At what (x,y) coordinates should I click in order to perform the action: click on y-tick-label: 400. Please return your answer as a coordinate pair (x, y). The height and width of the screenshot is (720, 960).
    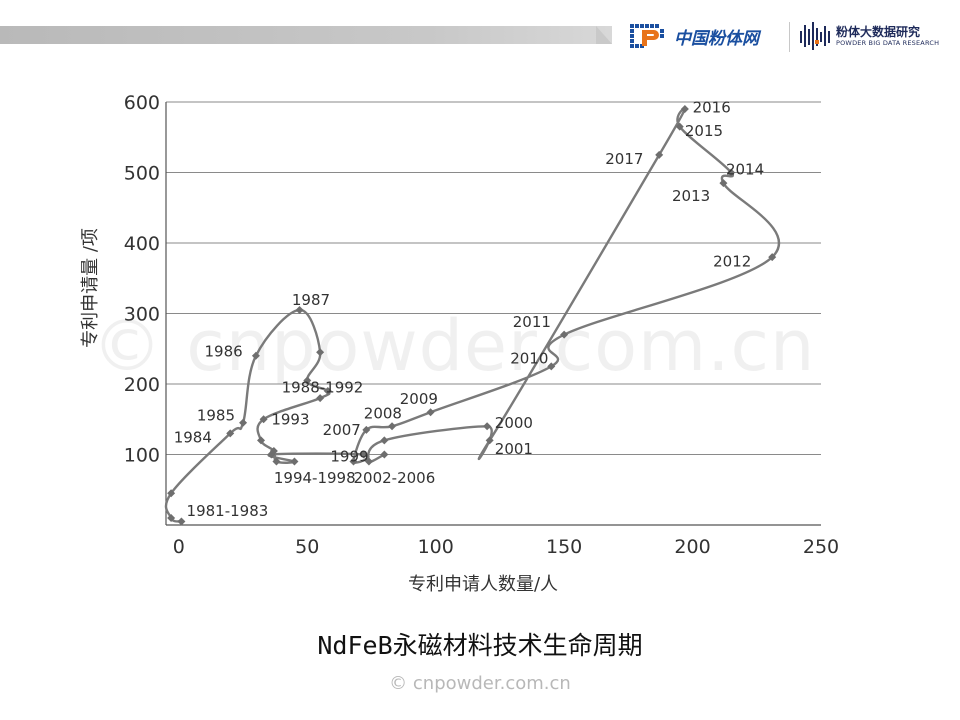
    Looking at the image, I should click on (142, 244).